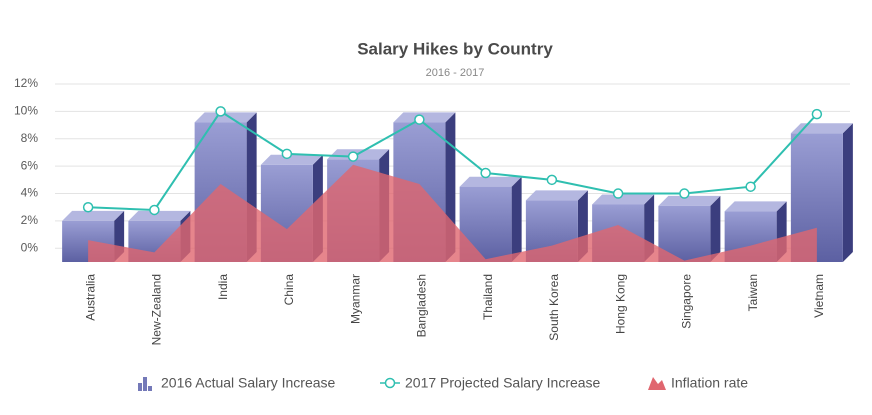 This screenshot has width=872, height=415. What do you see at coordinates (26, 83) in the screenshot?
I see `y-tick-label: 12%` at bounding box center [26, 83].